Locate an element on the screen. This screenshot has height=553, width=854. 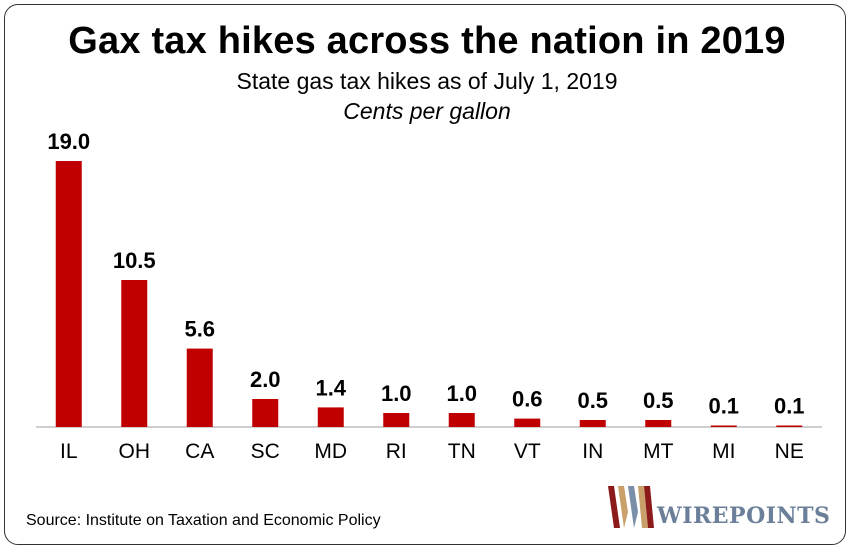
bar-mt is located at coordinates (658, 423).